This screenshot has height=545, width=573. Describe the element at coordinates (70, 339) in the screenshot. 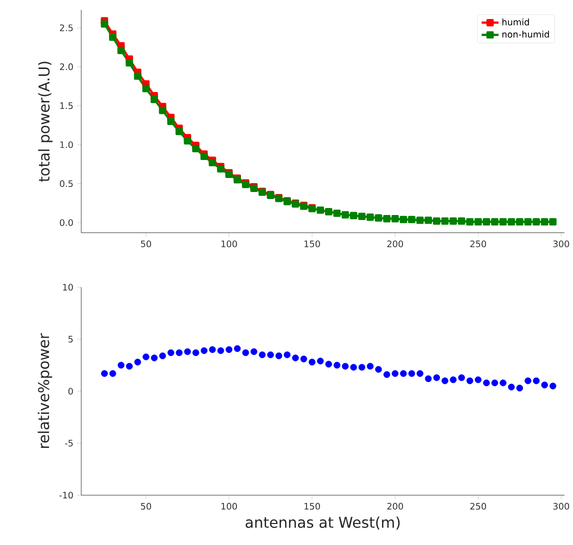

I see `y-tick-label: 5` at that location.